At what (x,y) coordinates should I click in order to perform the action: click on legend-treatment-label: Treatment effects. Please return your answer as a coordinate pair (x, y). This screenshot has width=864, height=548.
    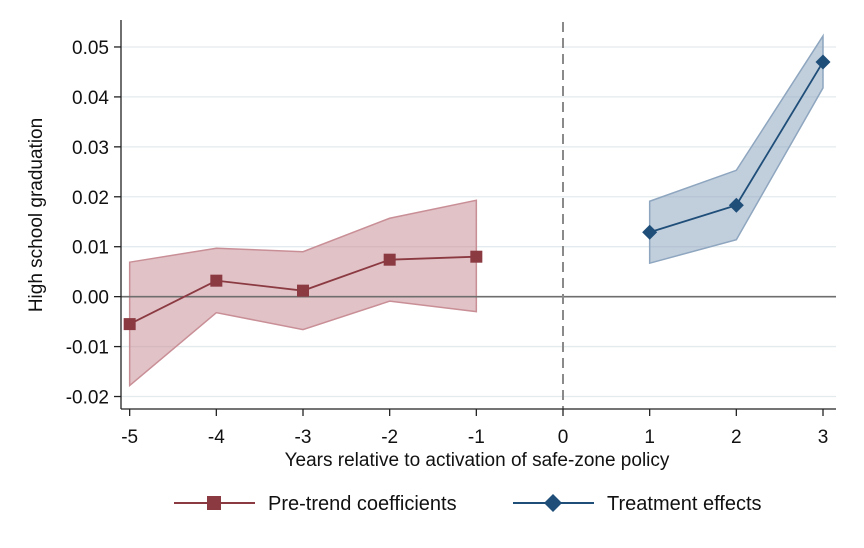
    Looking at the image, I should click on (684, 504).